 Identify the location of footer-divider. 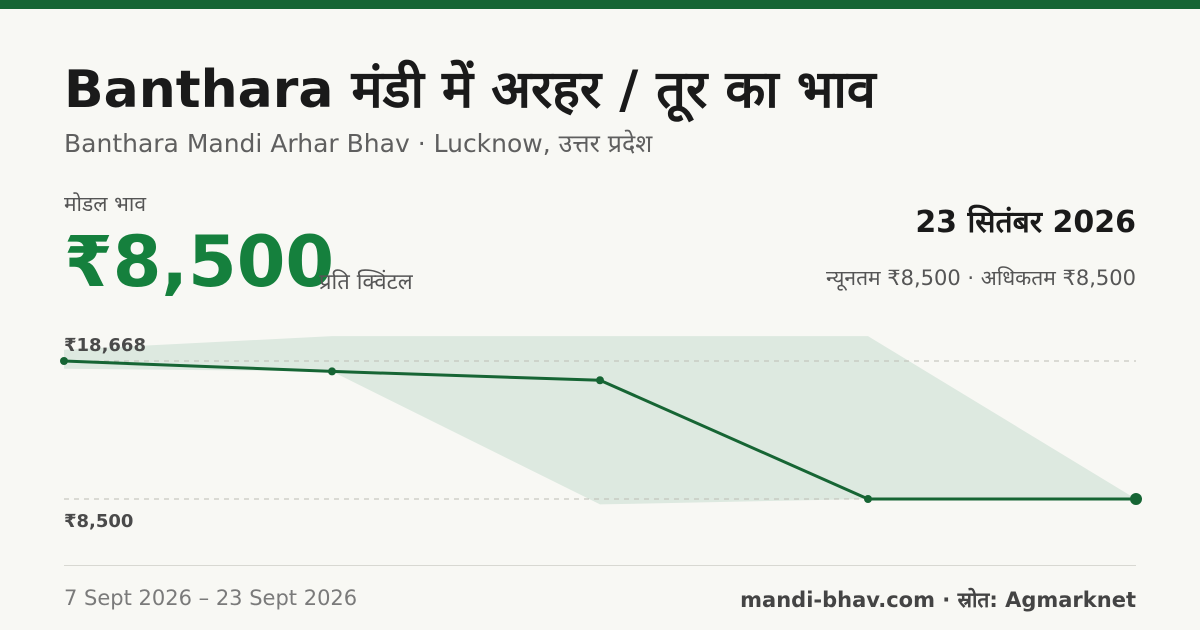
(600, 565).